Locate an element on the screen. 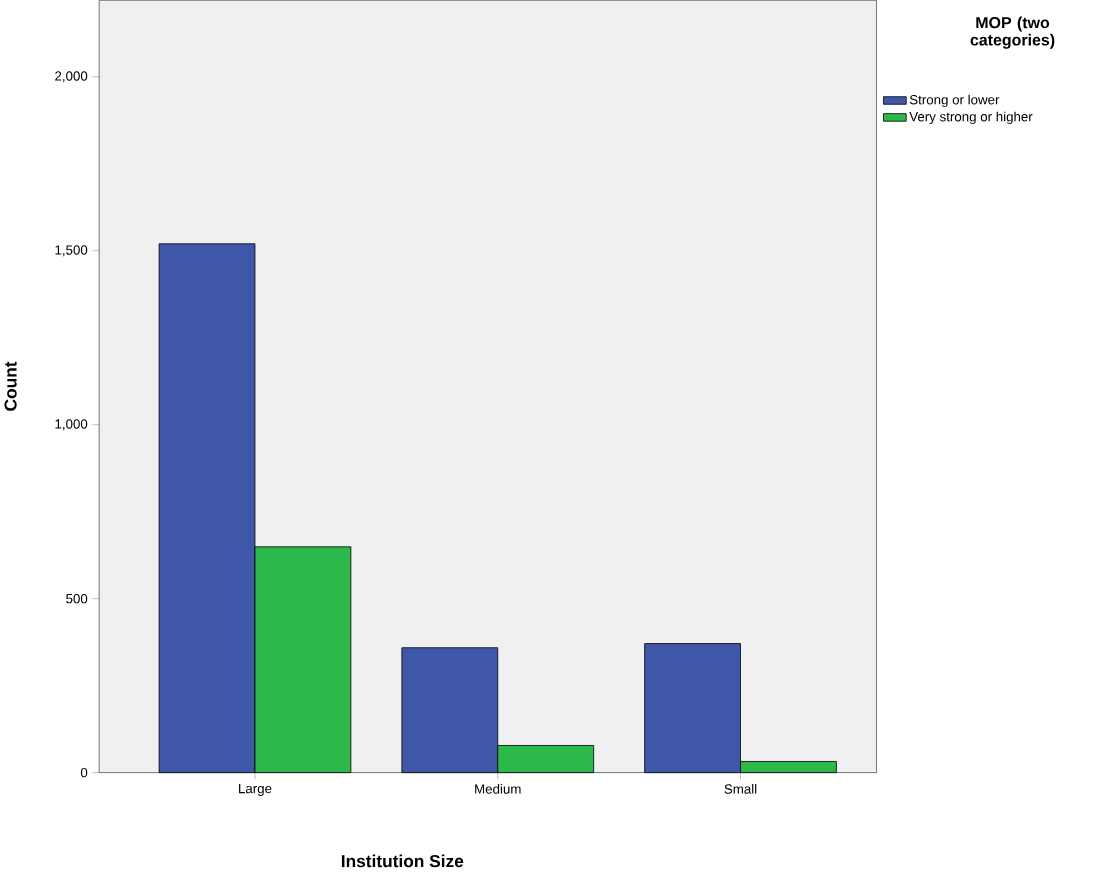 This screenshot has height=872, width=1100. x-tick-label: Small is located at coordinates (740, 789).